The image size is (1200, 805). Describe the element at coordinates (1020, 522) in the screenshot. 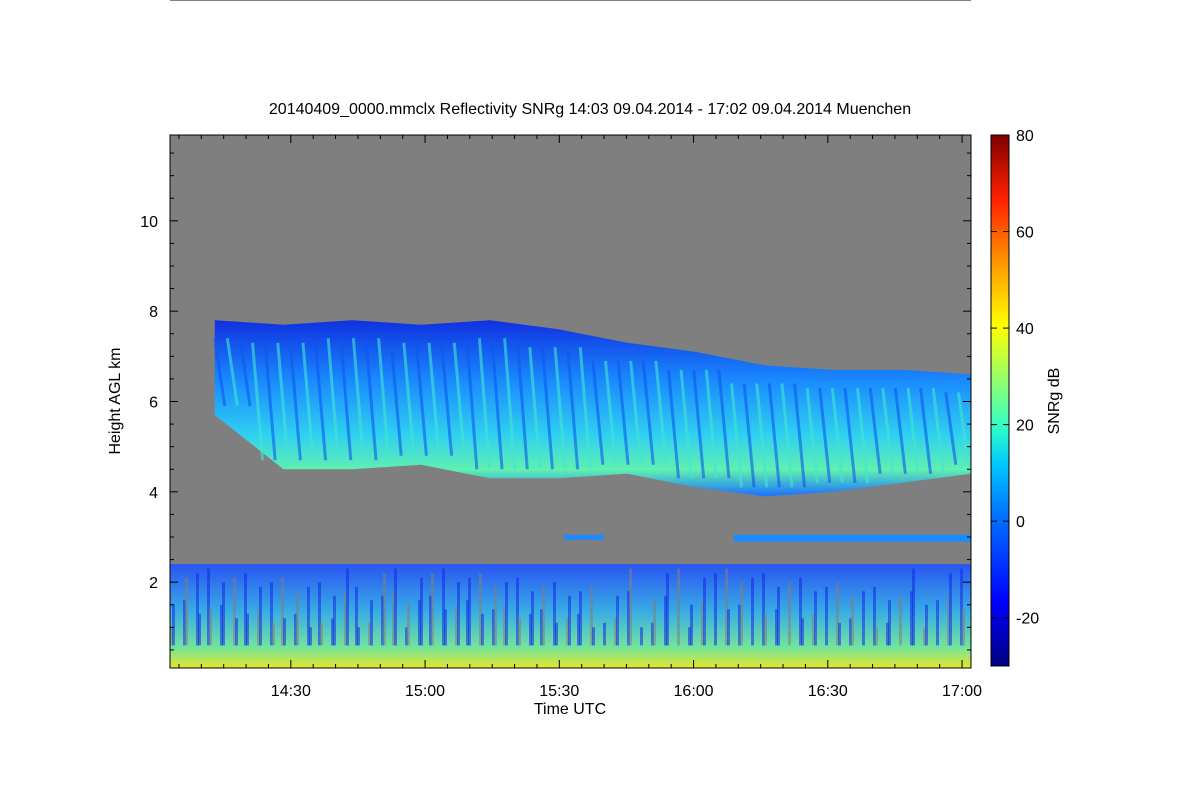

I see `colorbar-tick-label: 0` at that location.